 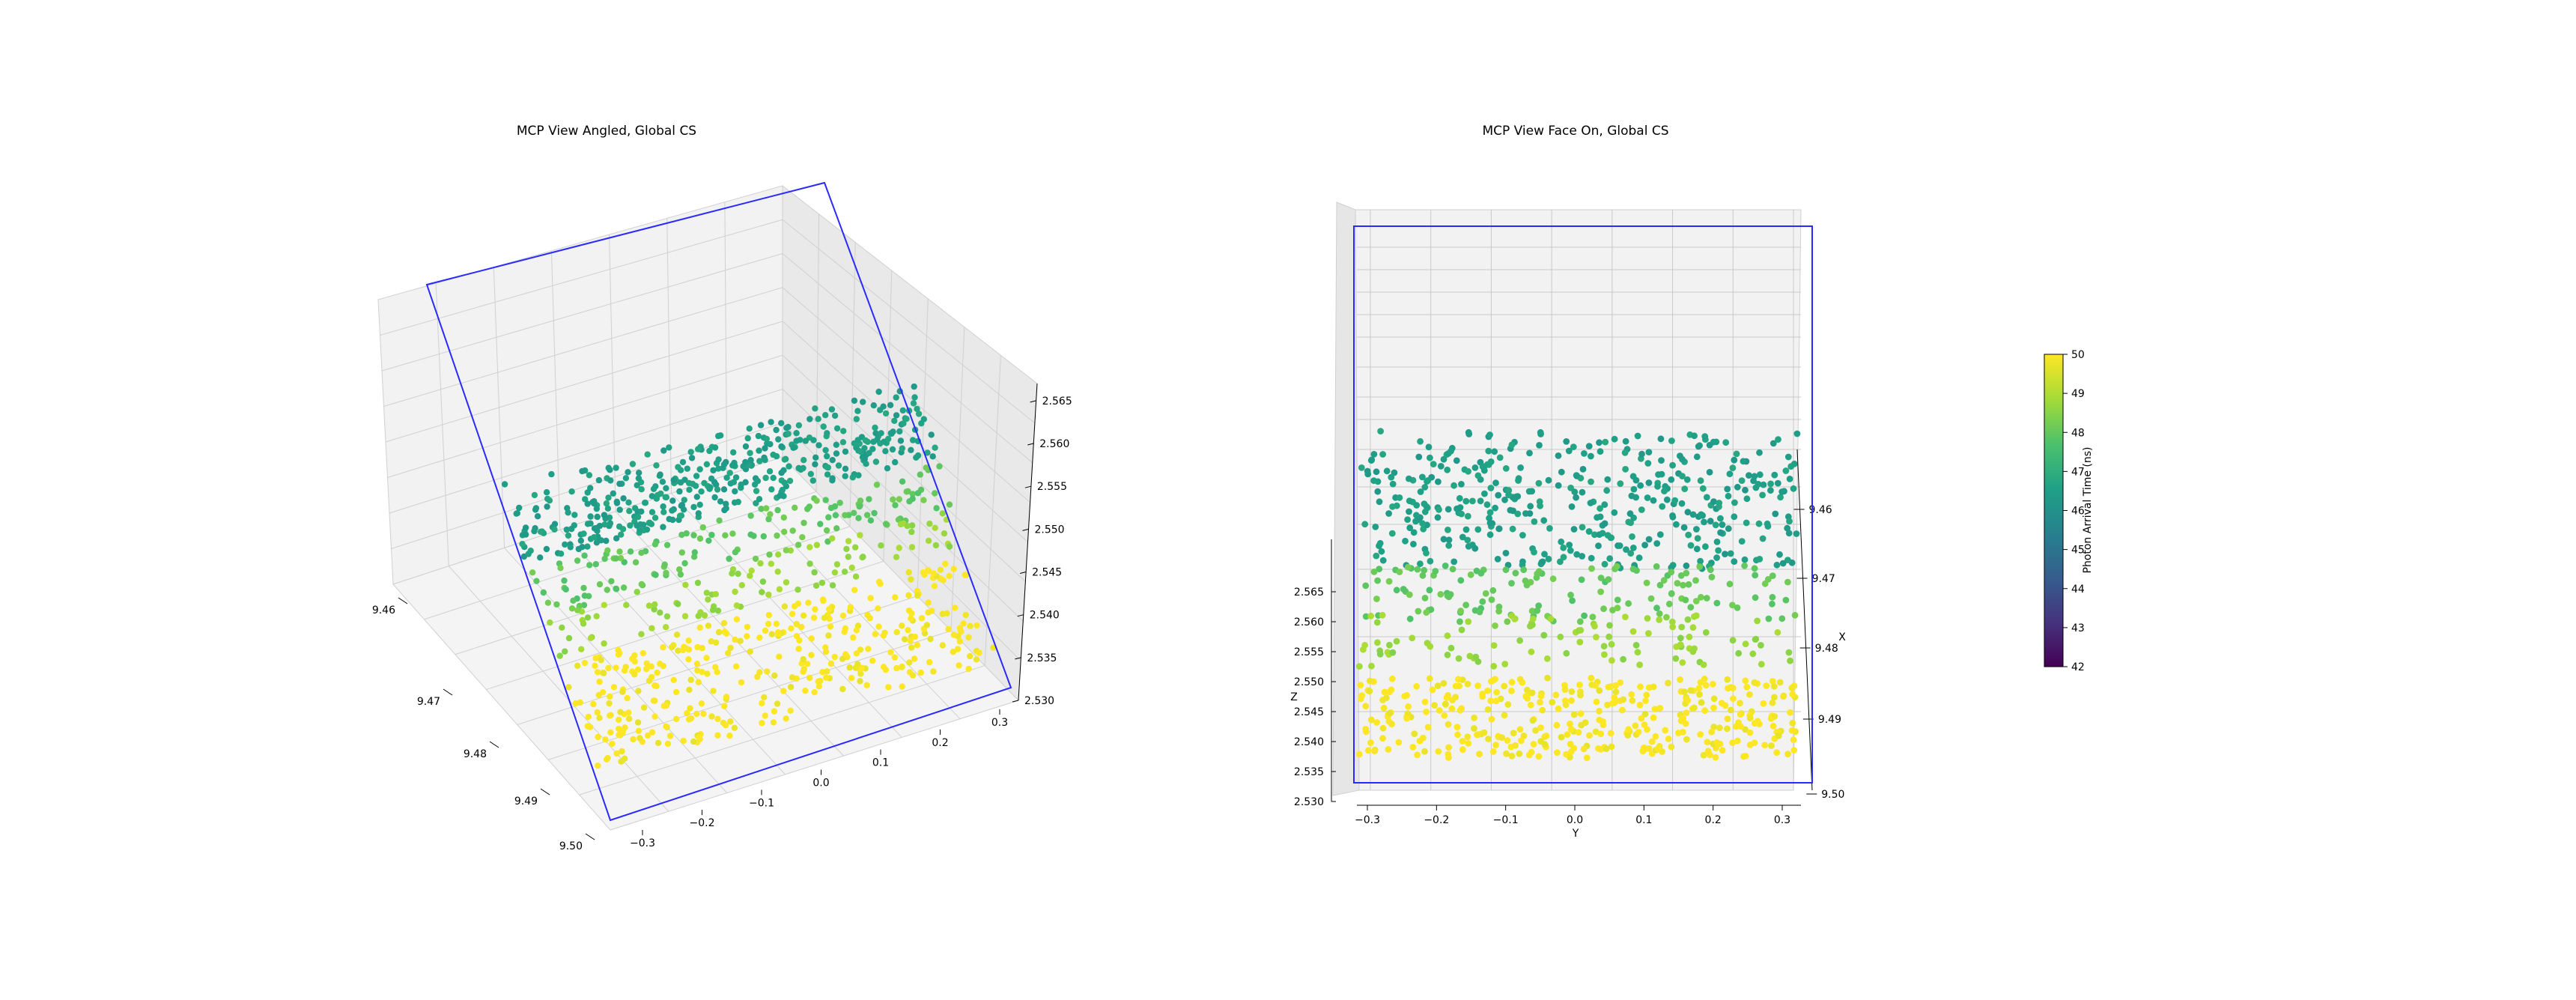 I want to click on x-tick-label: 9.49, so click(x=1829, y=720).